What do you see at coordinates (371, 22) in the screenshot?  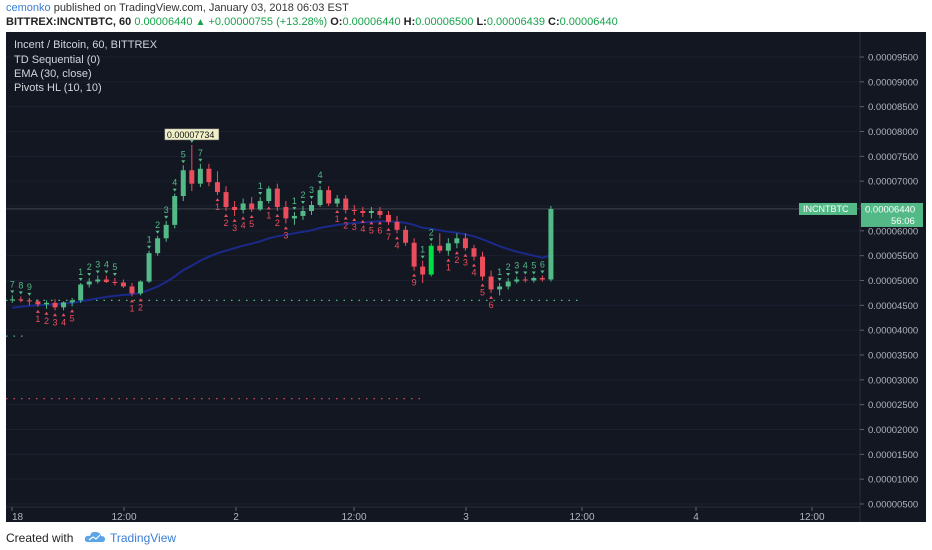 I see `open-value: 0.00006440` at bounding box center [371, 22].